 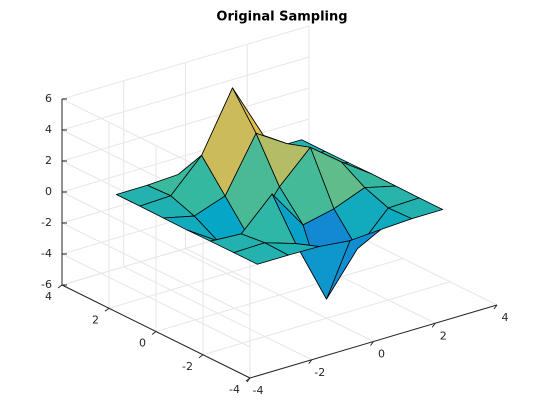 What do you see at coordinates (187, 366) in the screenshot?
I see `y-tick-label: -2` at bounding box center [187, 366].